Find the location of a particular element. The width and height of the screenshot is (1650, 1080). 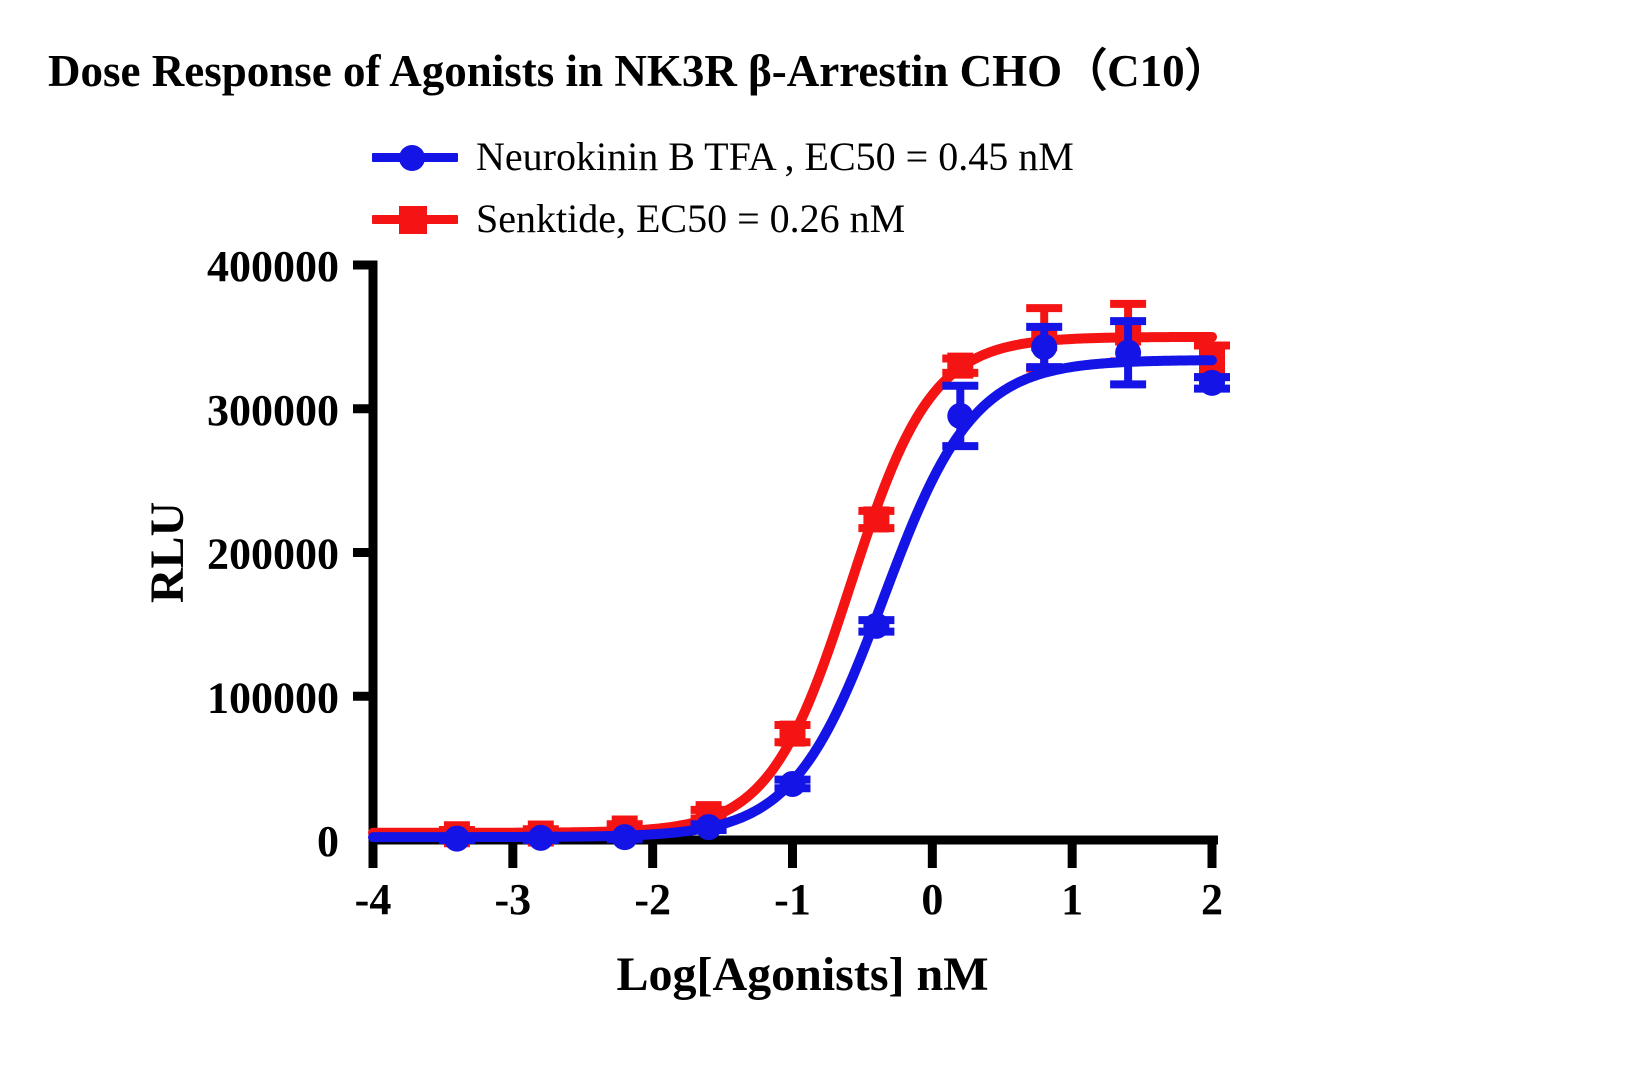

y-tick-label: 0 is located at coordinates (328, 841).